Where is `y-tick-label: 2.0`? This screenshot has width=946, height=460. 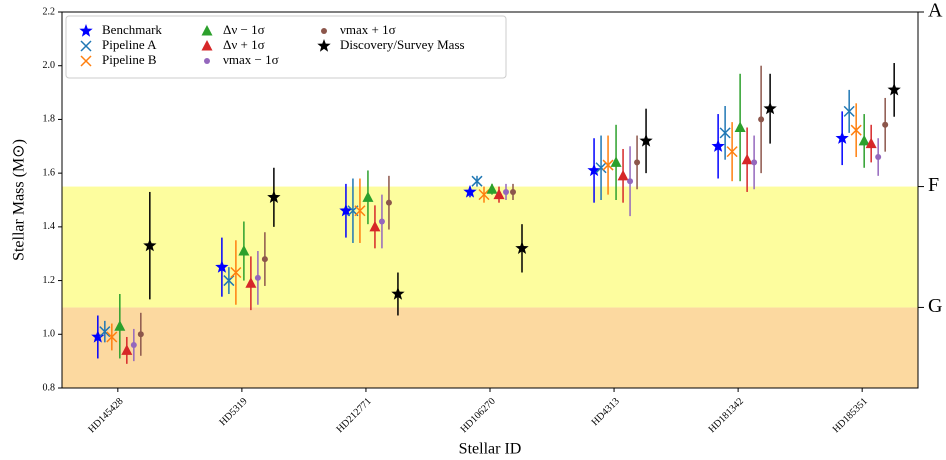 y-tick-label: 2.0 is located at coordinates (49, 65).